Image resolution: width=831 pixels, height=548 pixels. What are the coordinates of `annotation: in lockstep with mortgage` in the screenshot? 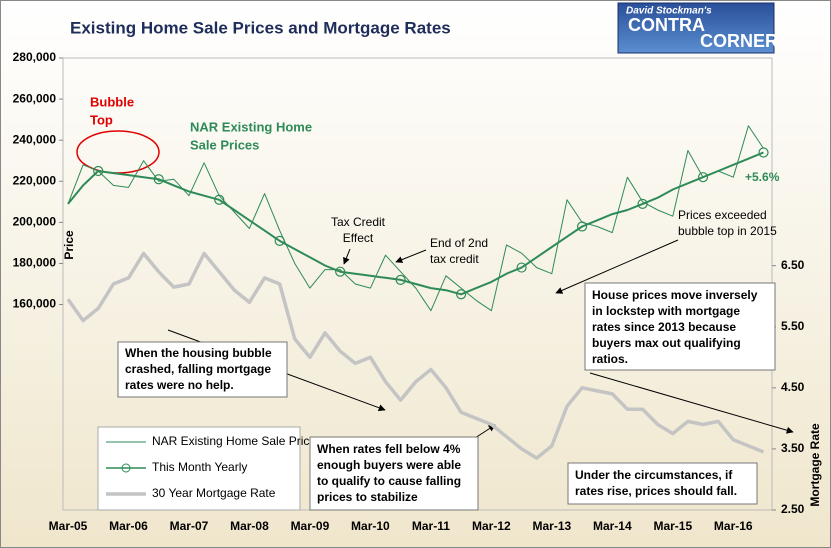 It's located at (666, 311).